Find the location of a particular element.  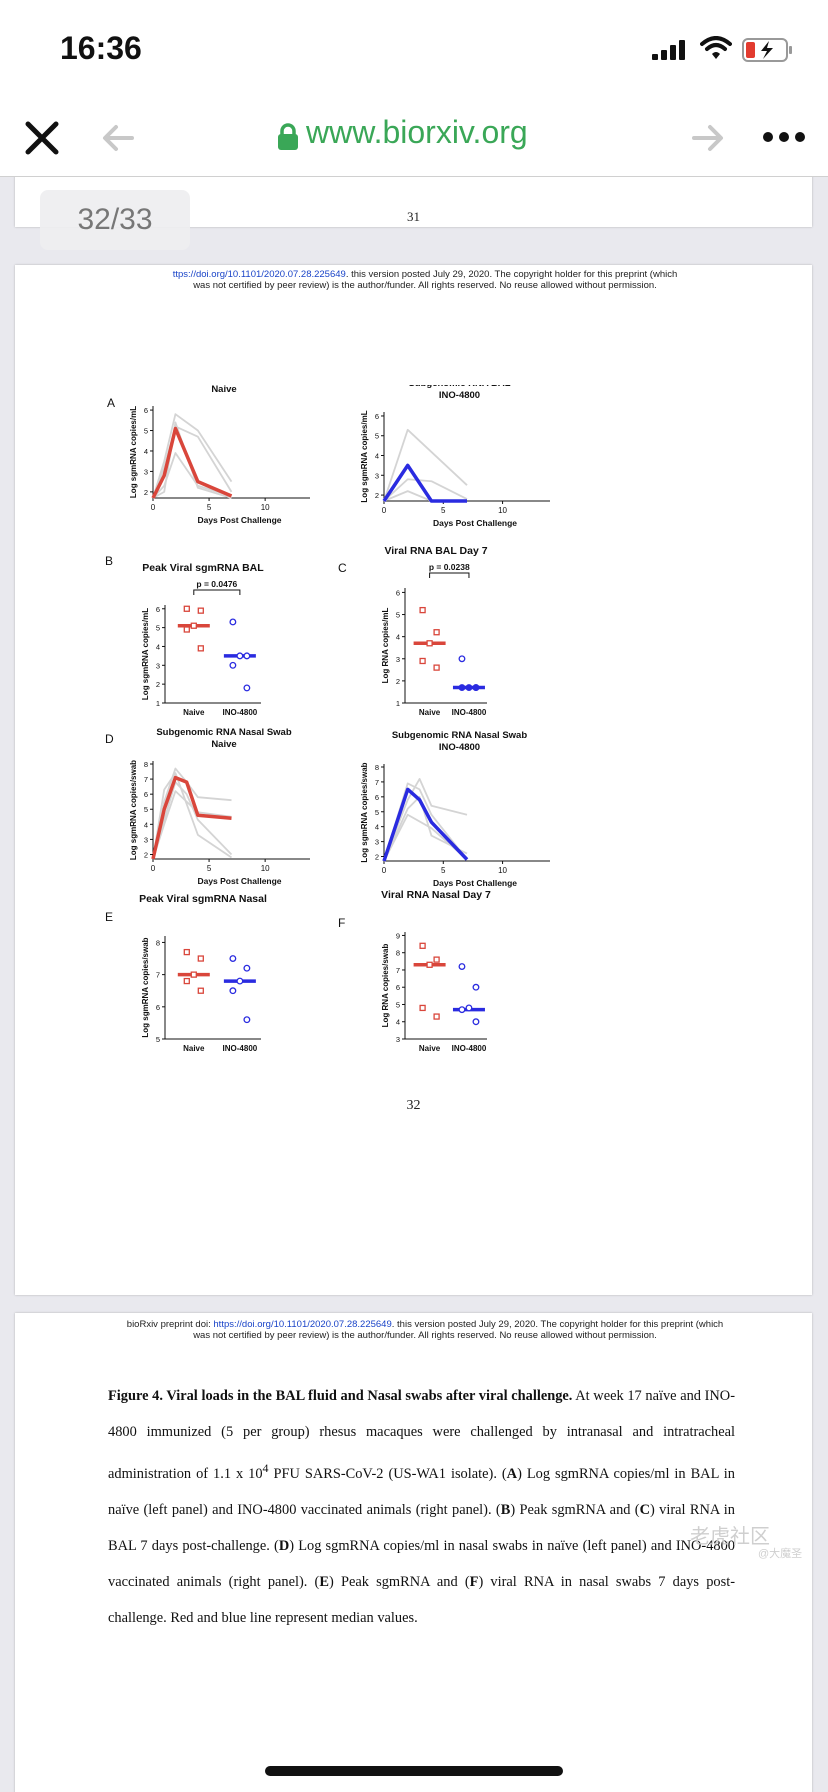

chart-title: Viral RNA BAL Day 7 is located at coordinates (435, 551).